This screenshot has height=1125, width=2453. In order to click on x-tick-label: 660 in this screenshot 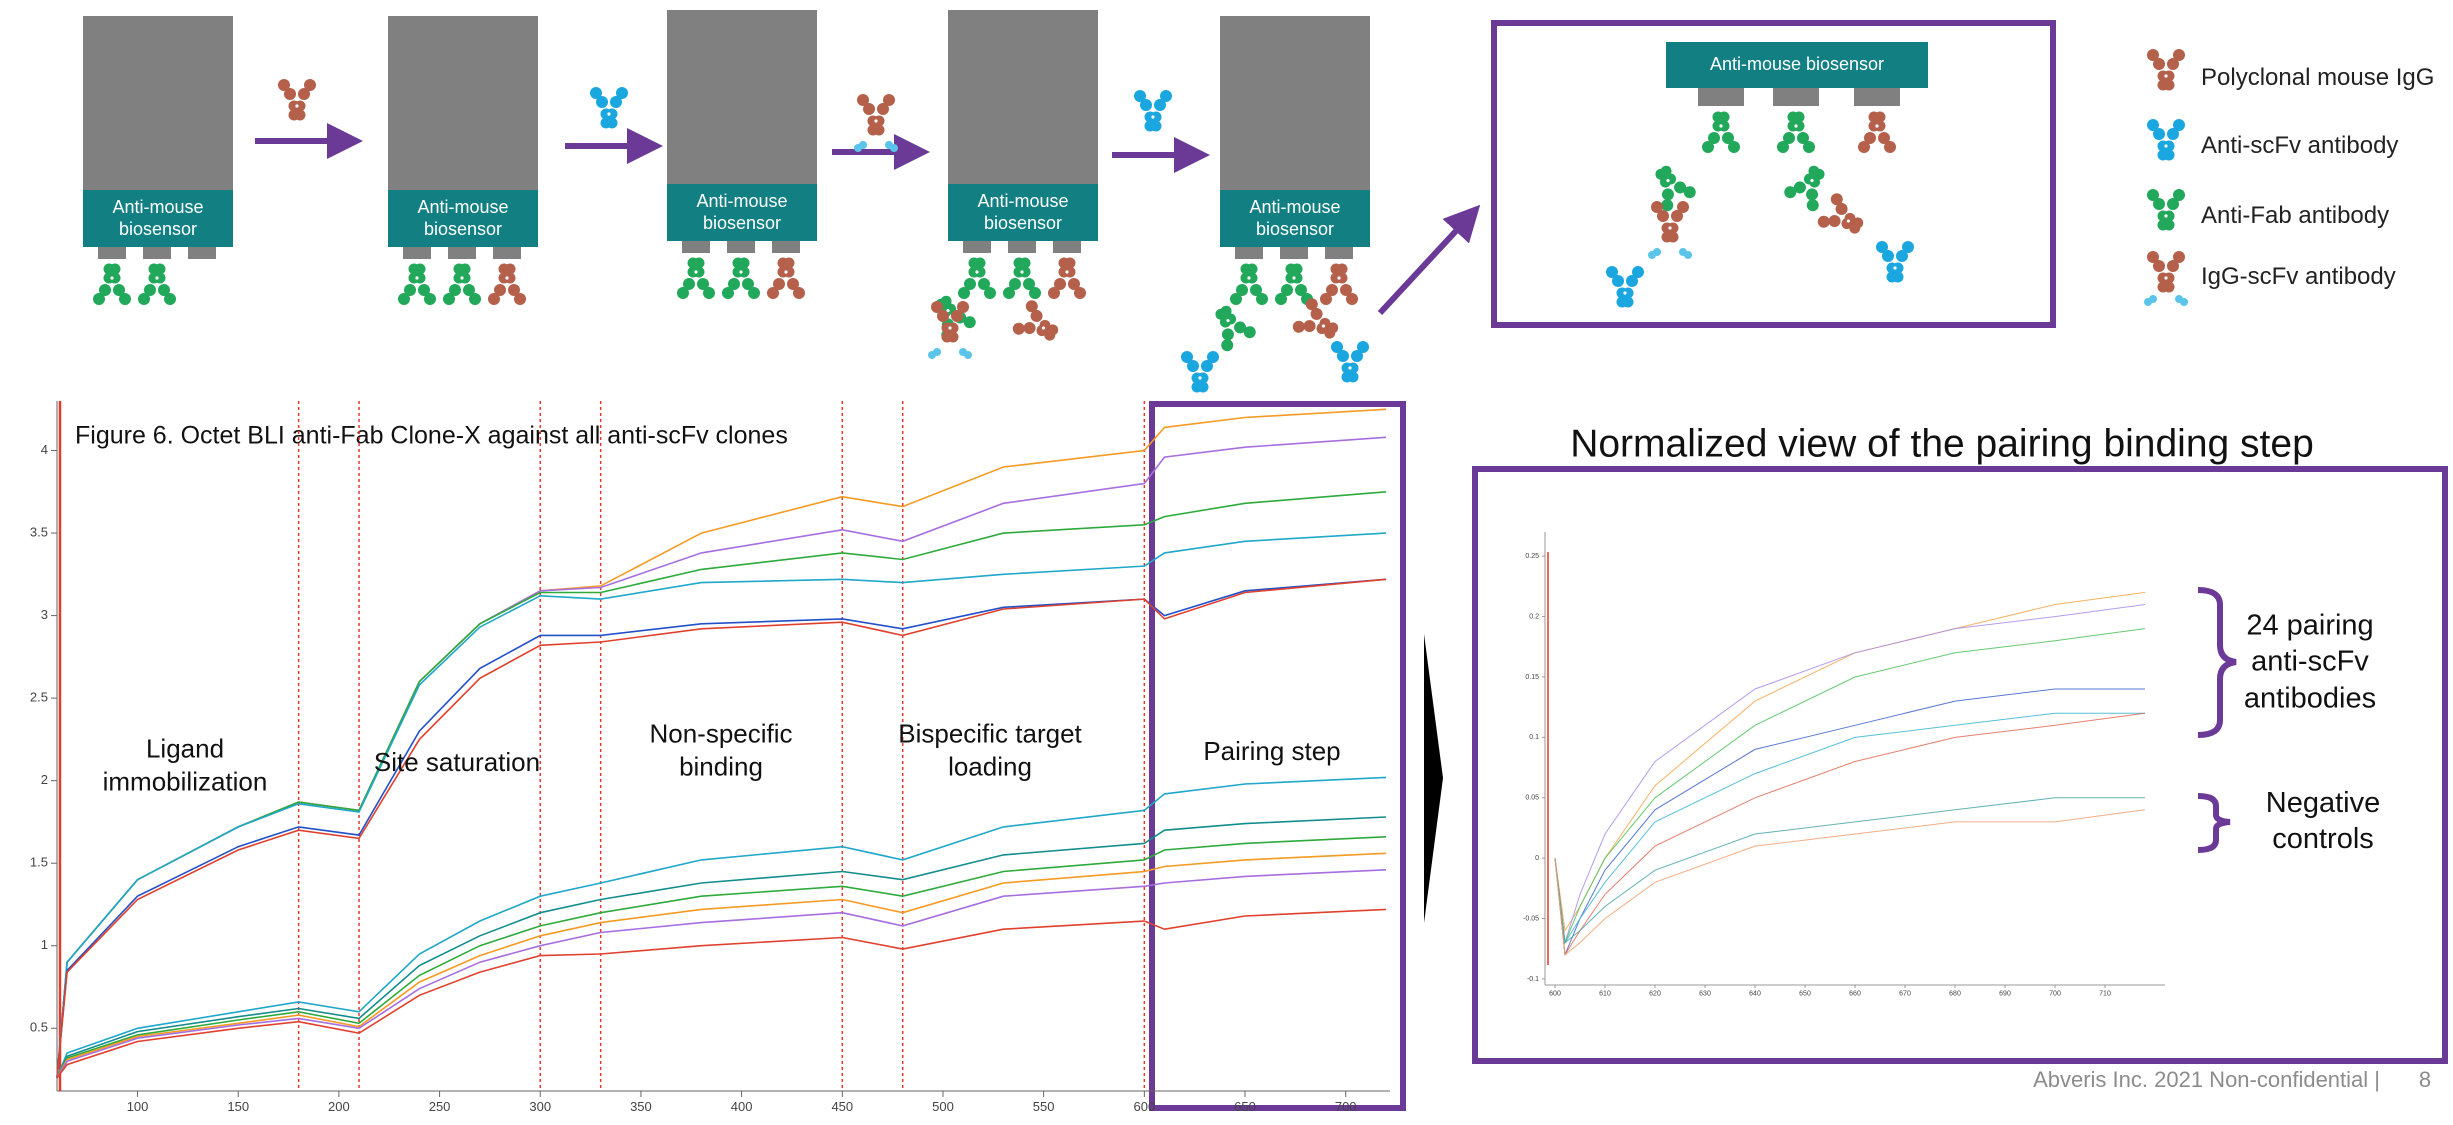, I will do `click(1855, 993)`.